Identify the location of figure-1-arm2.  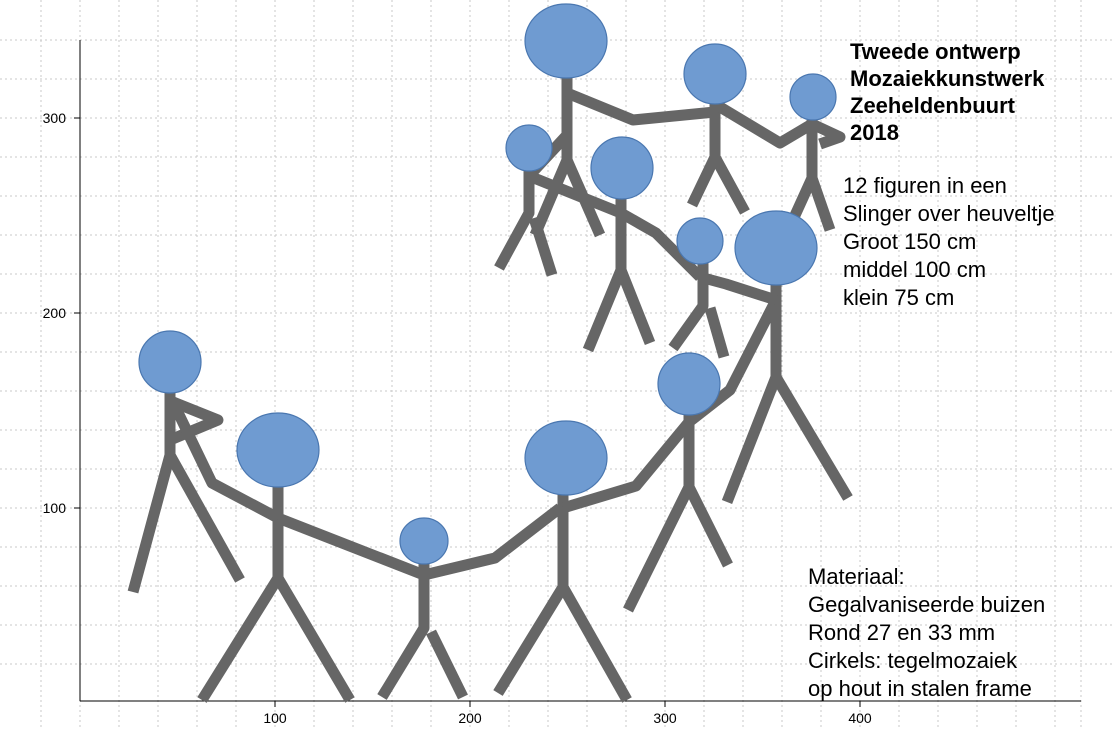
(224, 460).